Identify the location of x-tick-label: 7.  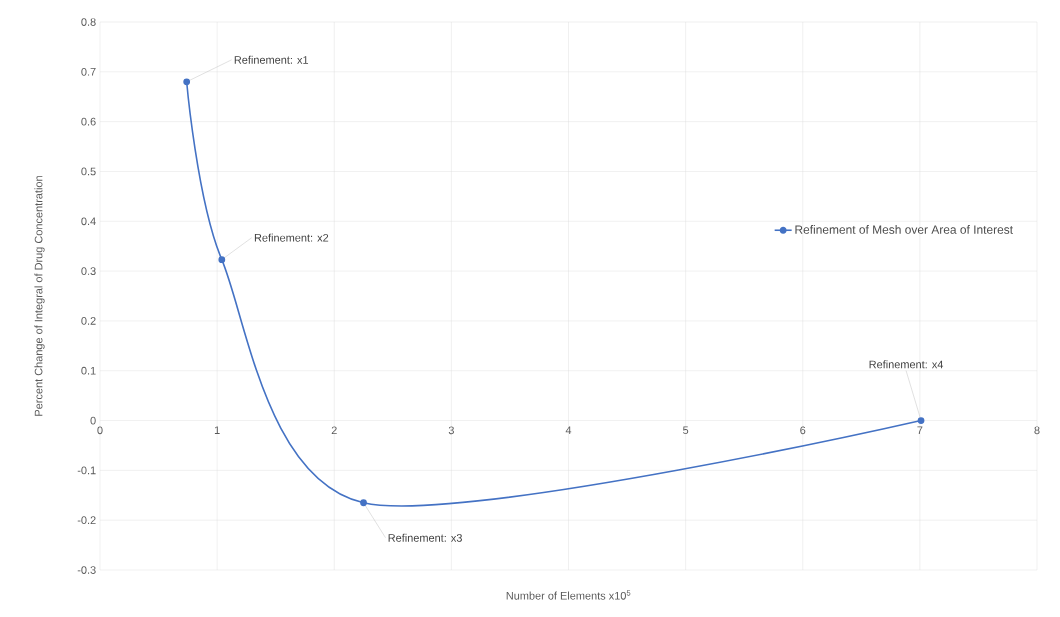
(920, 430).